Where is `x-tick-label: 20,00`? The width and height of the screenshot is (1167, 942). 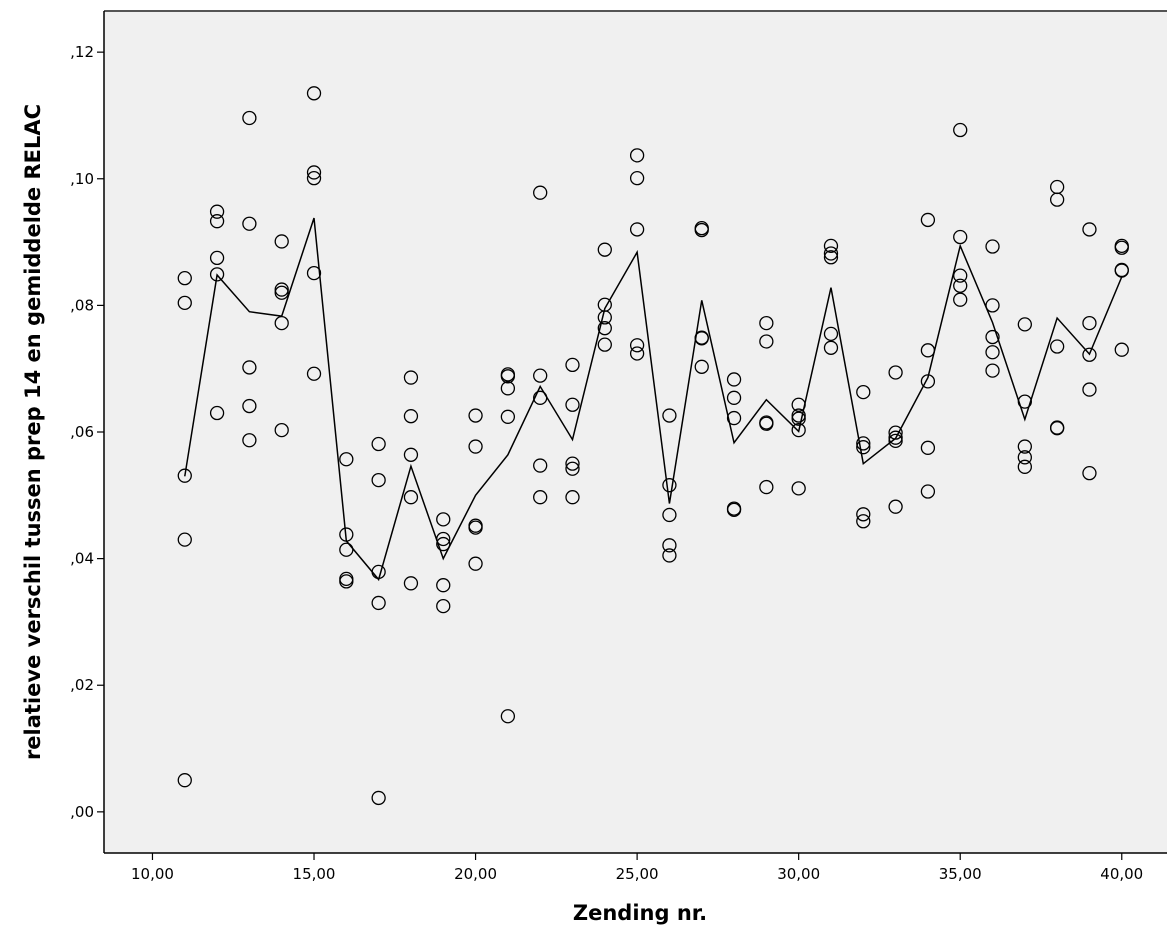 x-tick-label: 20,00 is located at coordinates (475, 874).